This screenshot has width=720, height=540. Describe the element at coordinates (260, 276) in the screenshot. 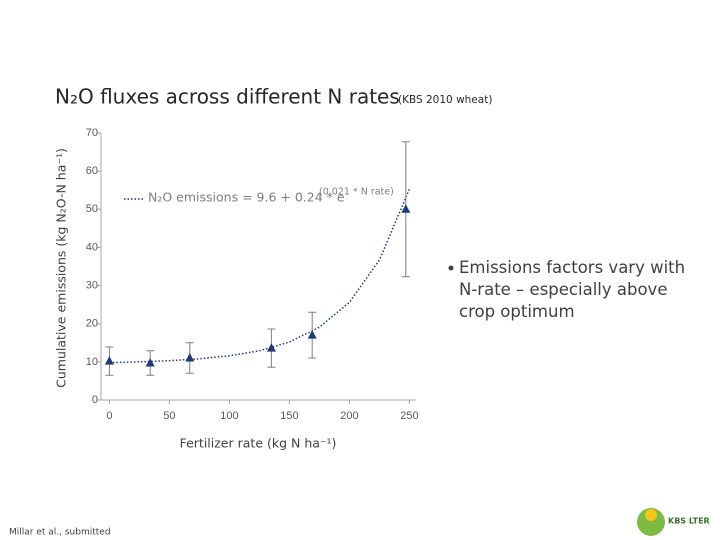

I see `fit-curve` at that location.